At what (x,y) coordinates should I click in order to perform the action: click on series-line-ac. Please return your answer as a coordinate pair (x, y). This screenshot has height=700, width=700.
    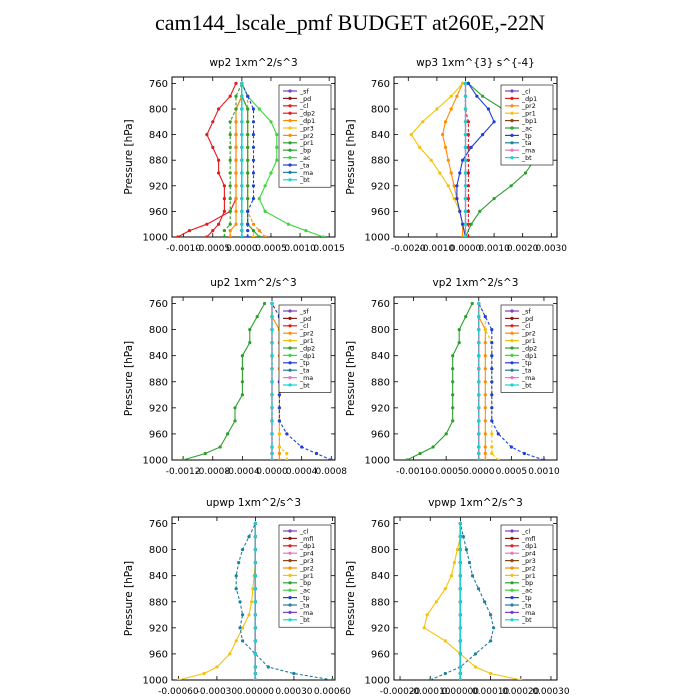
    Looking at the image, I should click on (282, 160).